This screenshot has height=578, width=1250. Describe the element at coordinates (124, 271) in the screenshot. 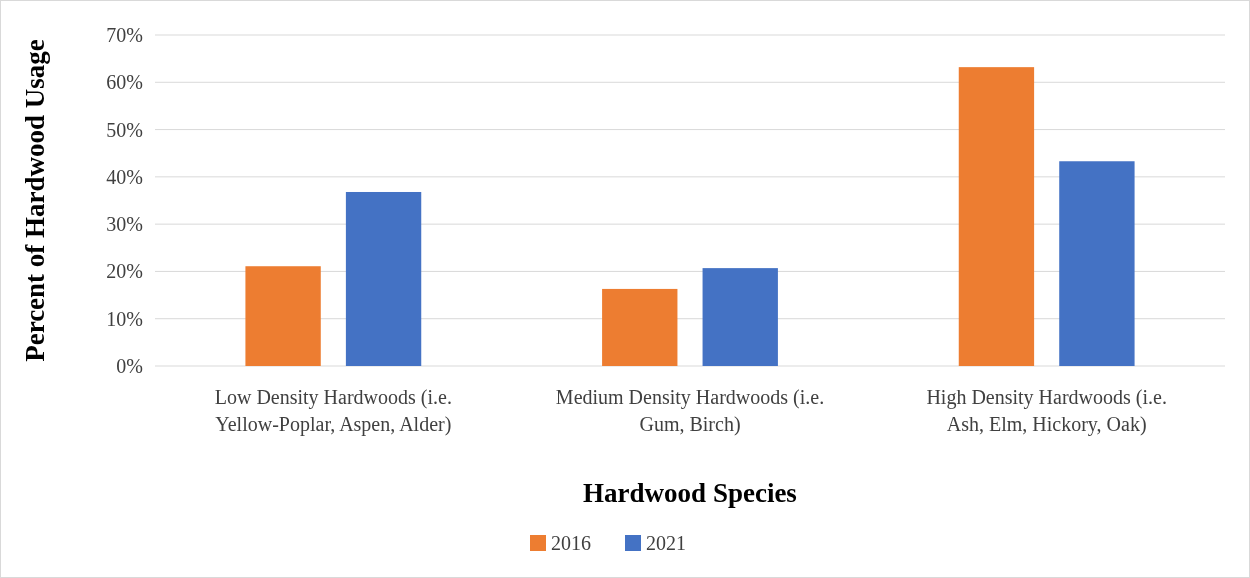

I see `y-tick-label: 20%` at that location.